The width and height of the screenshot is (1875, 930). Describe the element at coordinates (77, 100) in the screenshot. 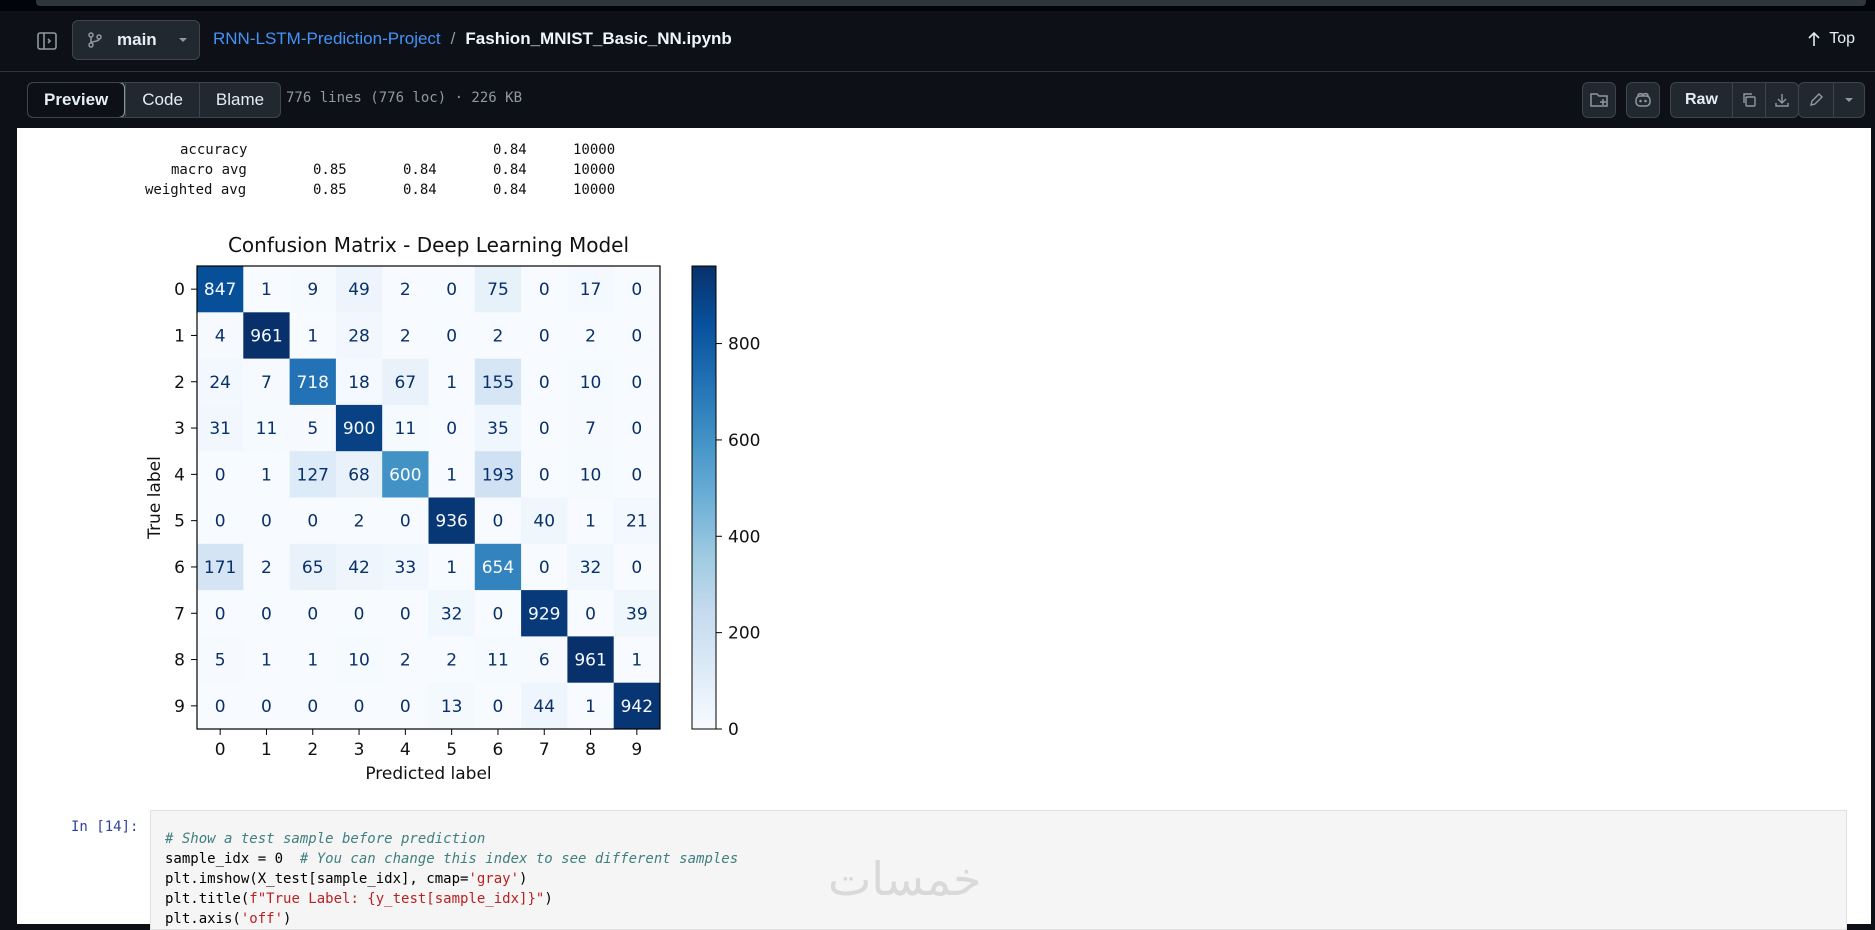

I see `tab-preview: Preview` at that location.